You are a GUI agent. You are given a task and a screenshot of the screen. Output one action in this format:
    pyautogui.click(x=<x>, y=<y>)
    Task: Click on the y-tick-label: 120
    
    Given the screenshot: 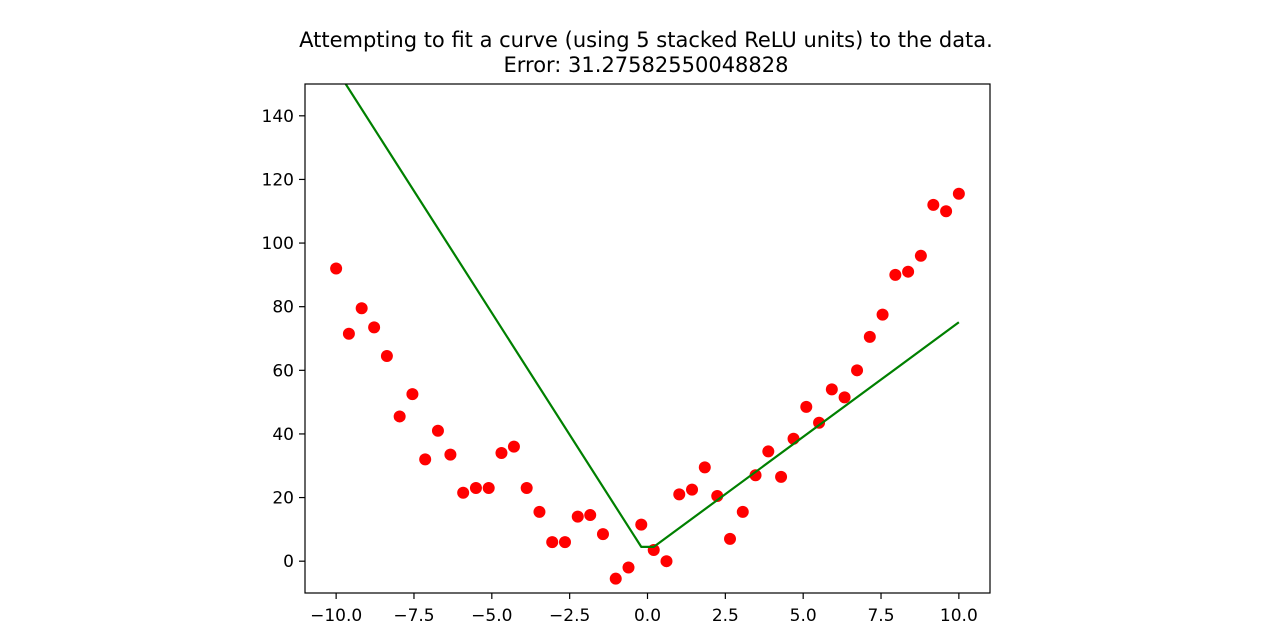 What is the action you would take?
    pyautogui.click(x=278, y=180)
    